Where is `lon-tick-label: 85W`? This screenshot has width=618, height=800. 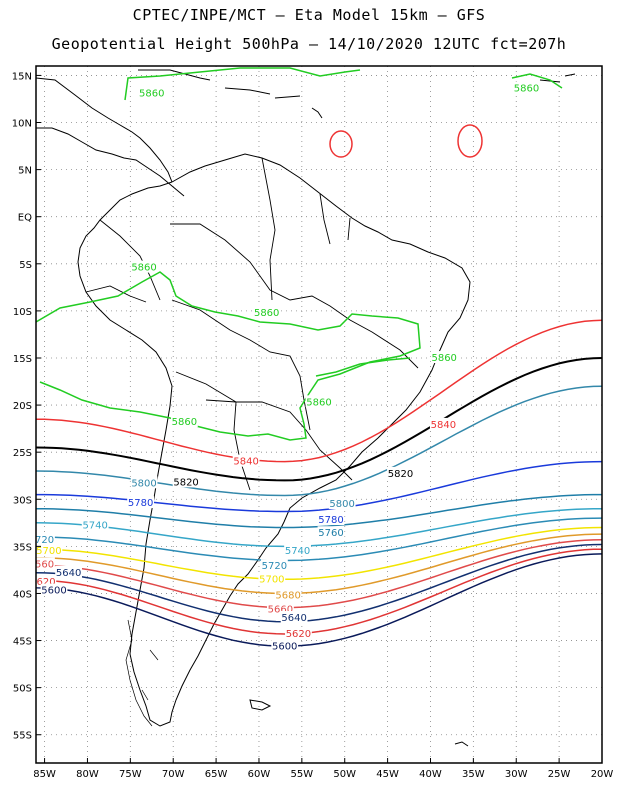 lon-tick-label: 85W is located at coordinates (44, 774).